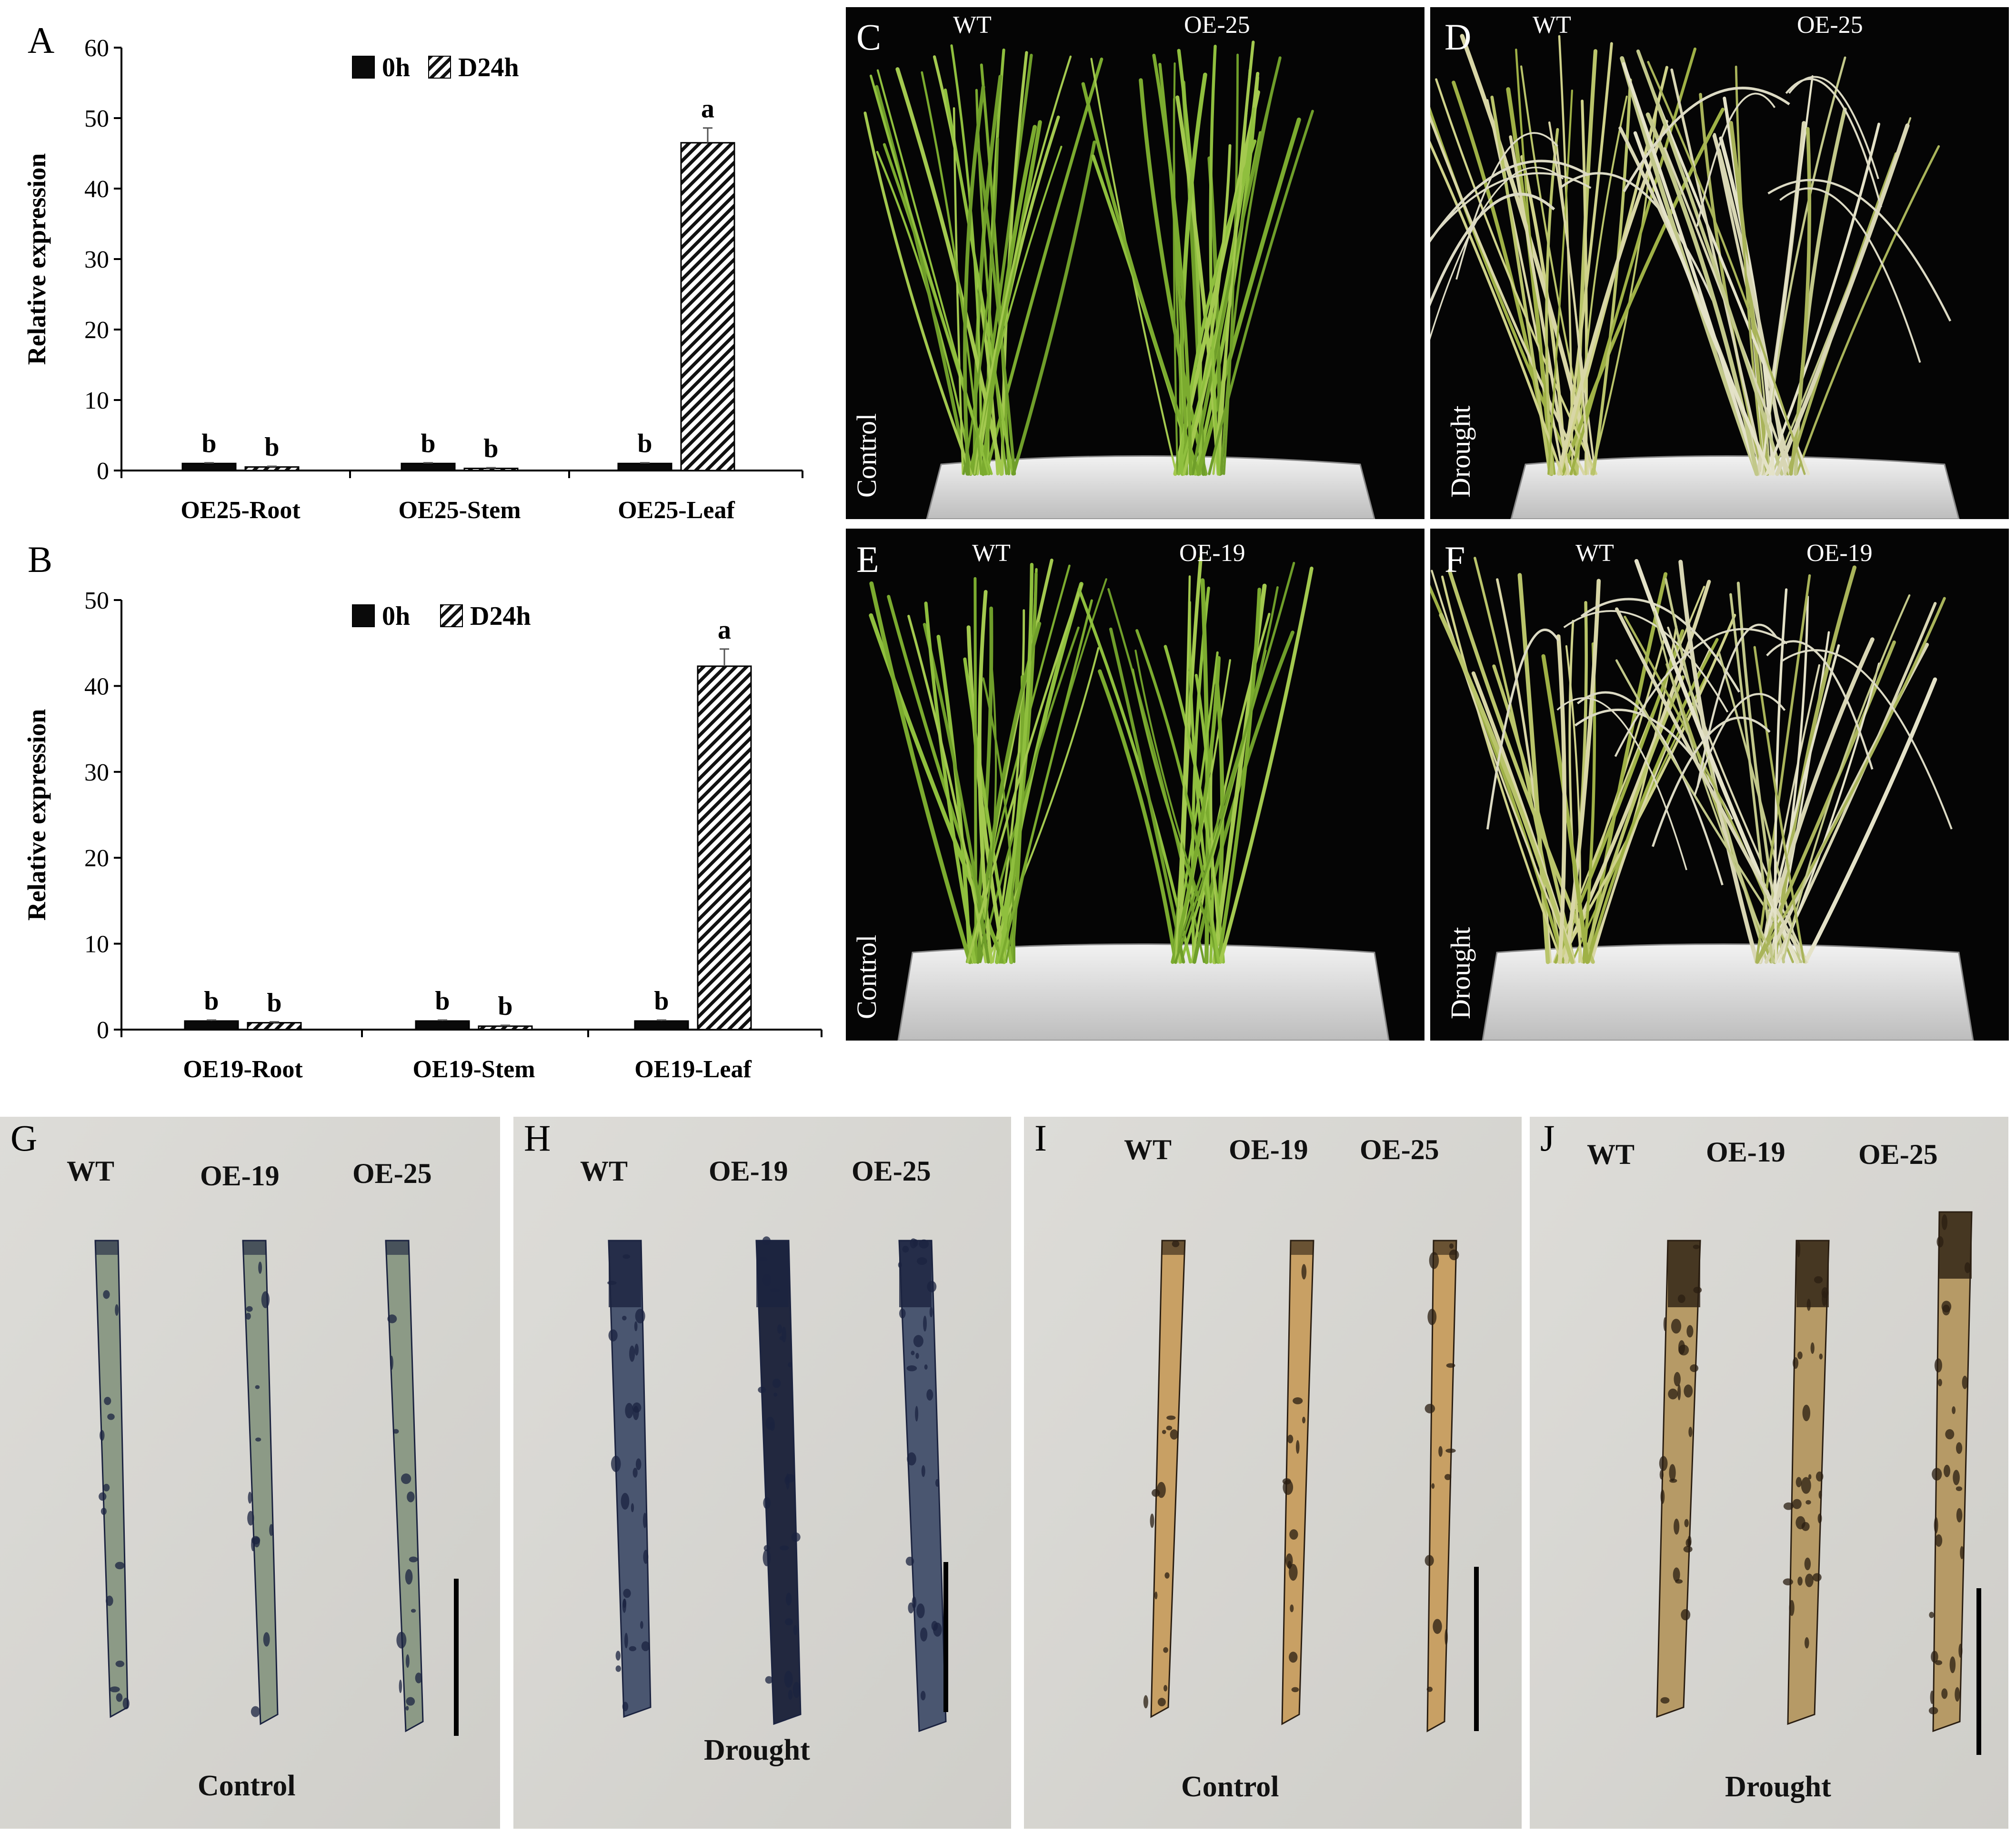 The image size is (2016, 1833). What do you see at coordinates (40, 559) in the screenshot?
I see `panel-letter-b: B` at bounding box center [40, 559].